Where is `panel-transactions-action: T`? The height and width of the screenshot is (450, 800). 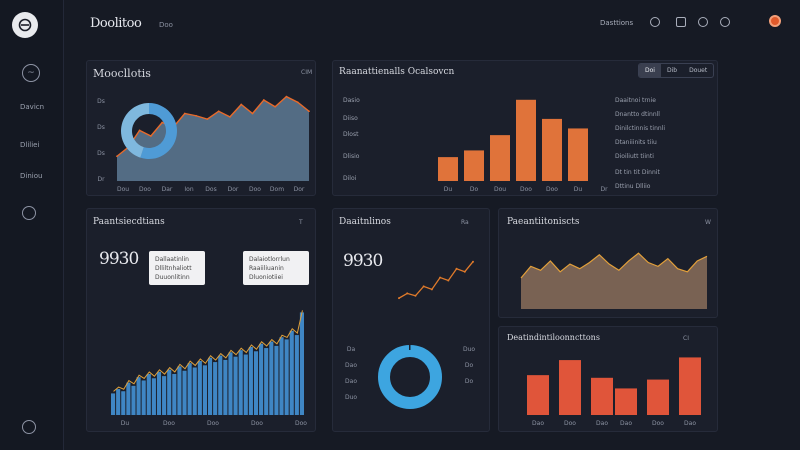
panel-transactions-action: T is located at coordinates (301, 222).